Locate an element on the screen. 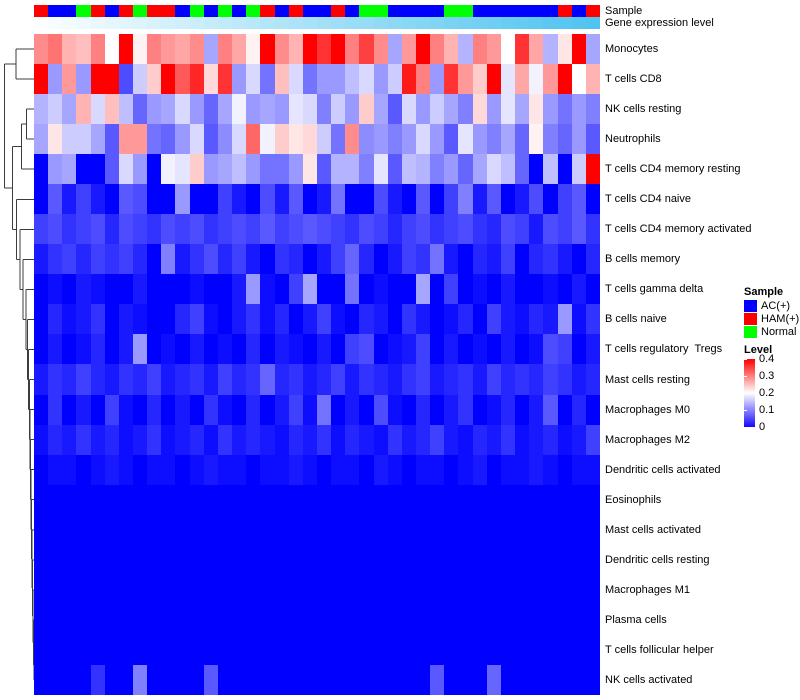  row-label: B cells naive is located at coordinates (636, 319).